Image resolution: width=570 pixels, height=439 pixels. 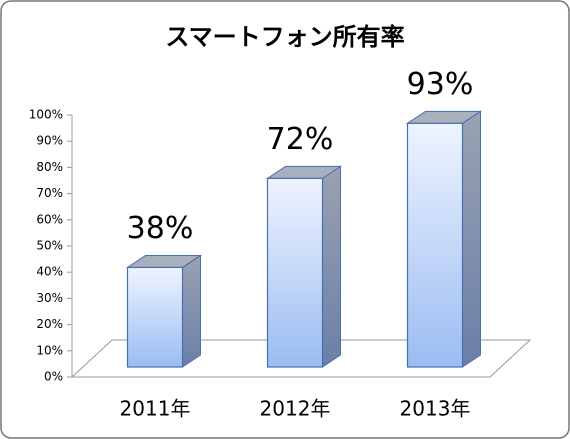 I want to click on x-tick-label: 2012年, so click(x=295, y=409).